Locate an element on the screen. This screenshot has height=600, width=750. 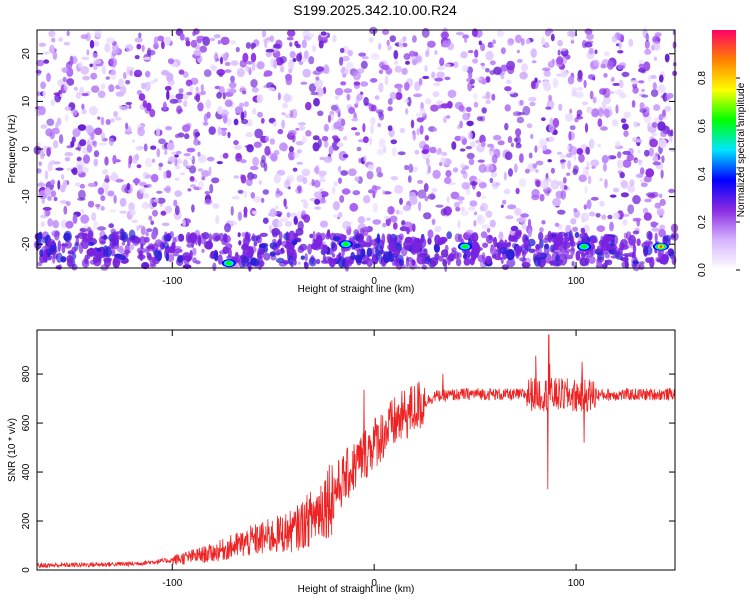
colorbar-tick-label: 0.2 is located at coordinates (702, 222).